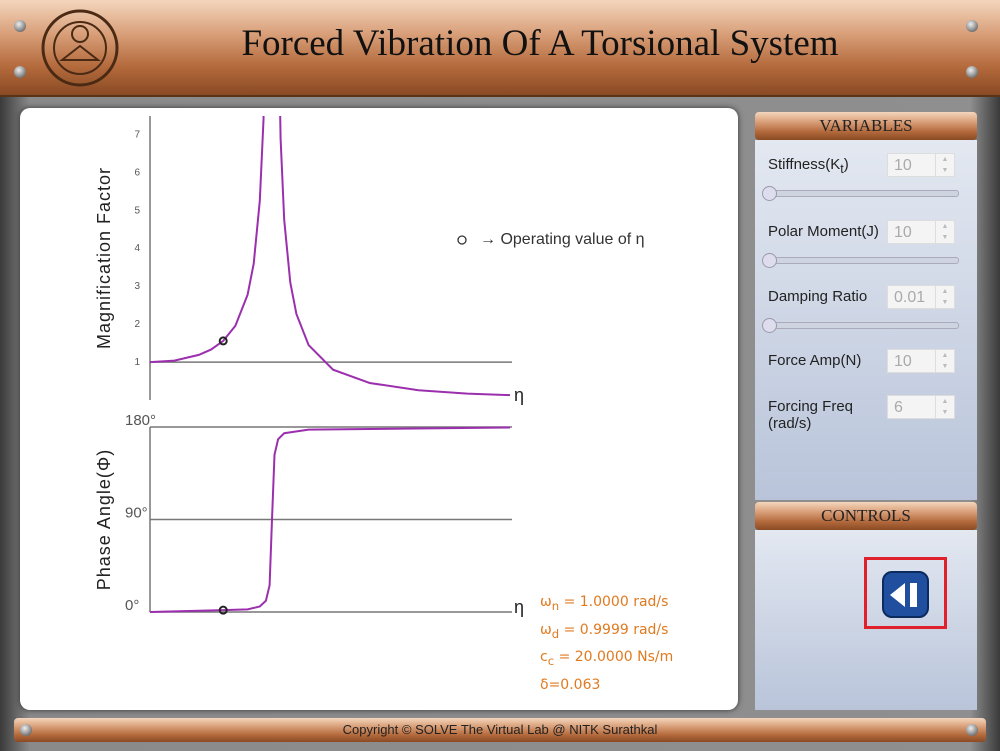  What do you see at coordinates (137, 362) in the screenshot?
I see `y-tick-label: 1` at bounding box center [137, 362].